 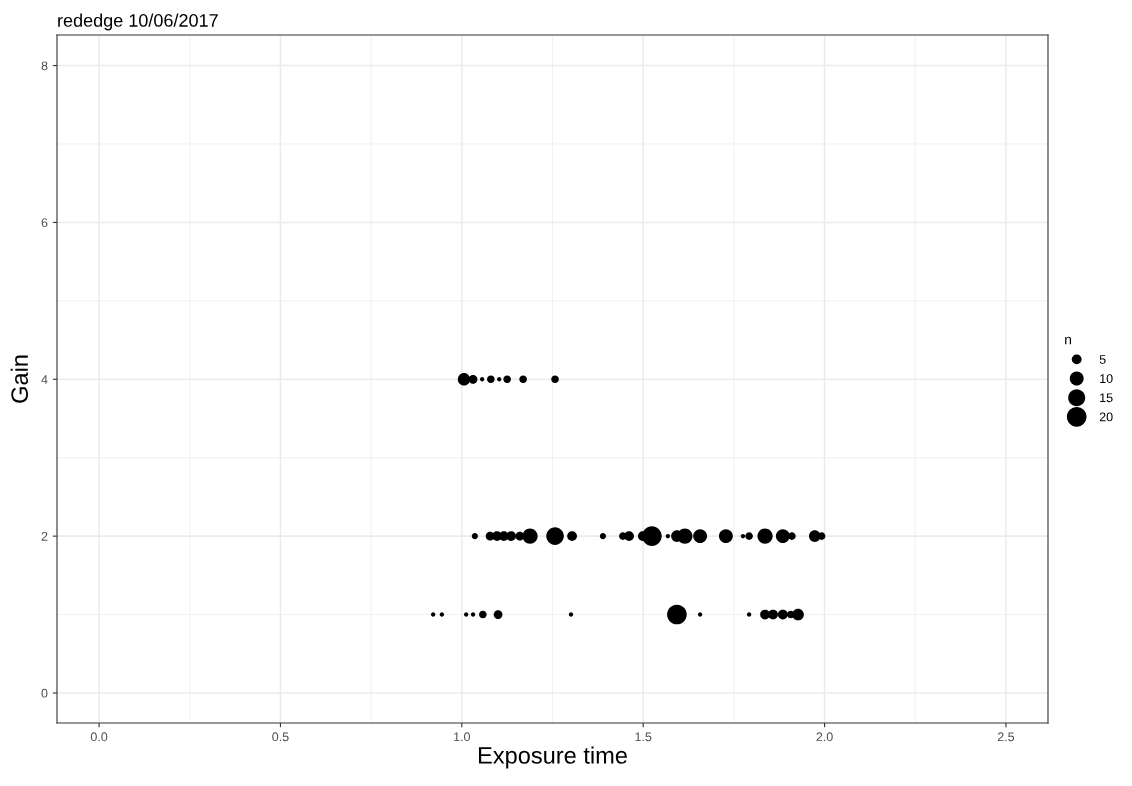 I want to click on x-axis-title: Exposure time, so click(x=552, y=757).